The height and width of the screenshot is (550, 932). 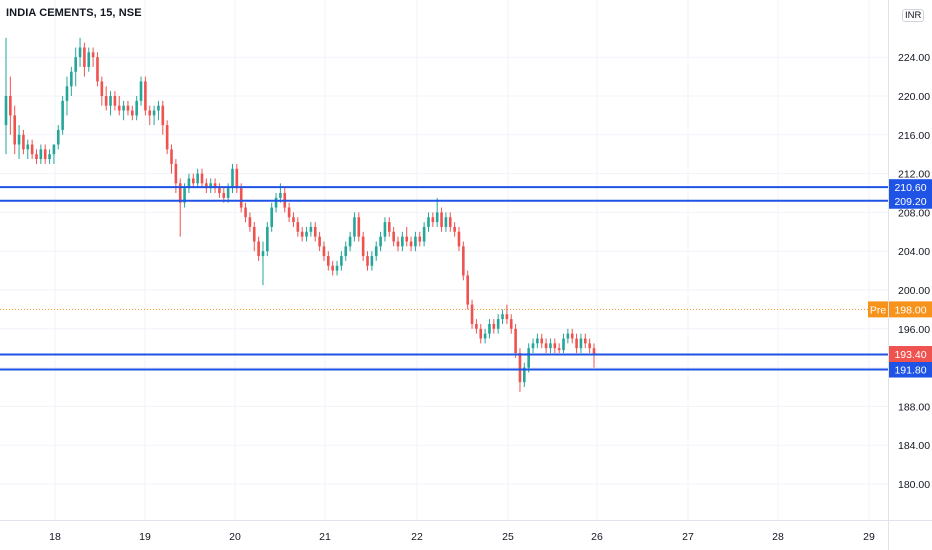 I want to click on currency-badge: INR, so click(x=913, y=15).